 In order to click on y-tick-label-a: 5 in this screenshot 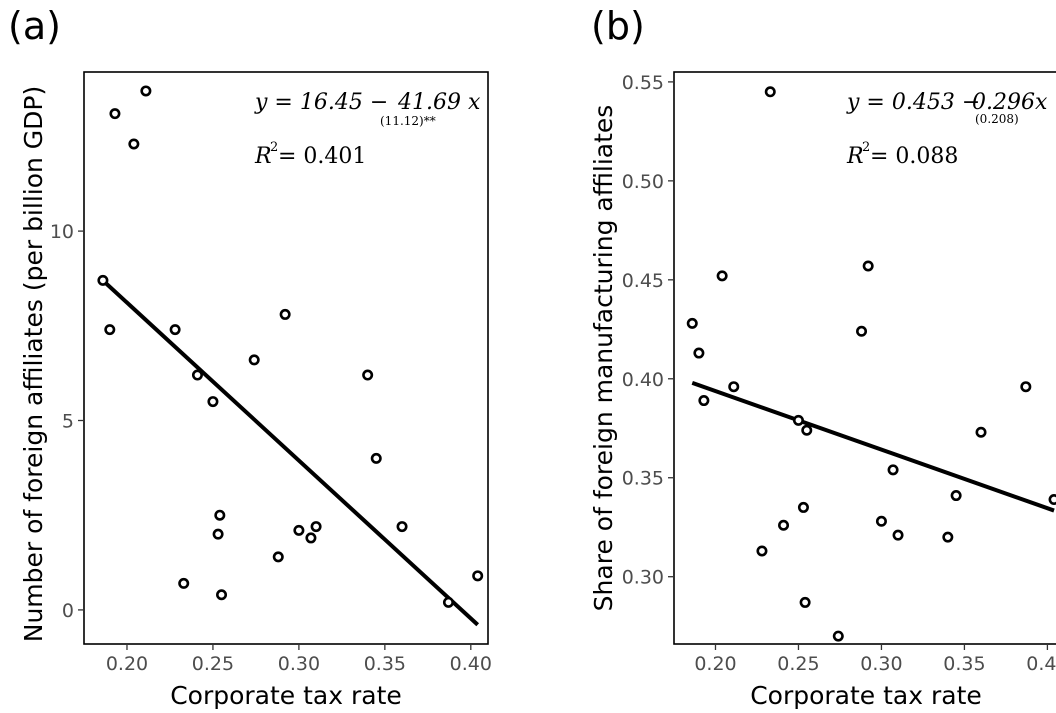, I will do `click(68, 422)`.